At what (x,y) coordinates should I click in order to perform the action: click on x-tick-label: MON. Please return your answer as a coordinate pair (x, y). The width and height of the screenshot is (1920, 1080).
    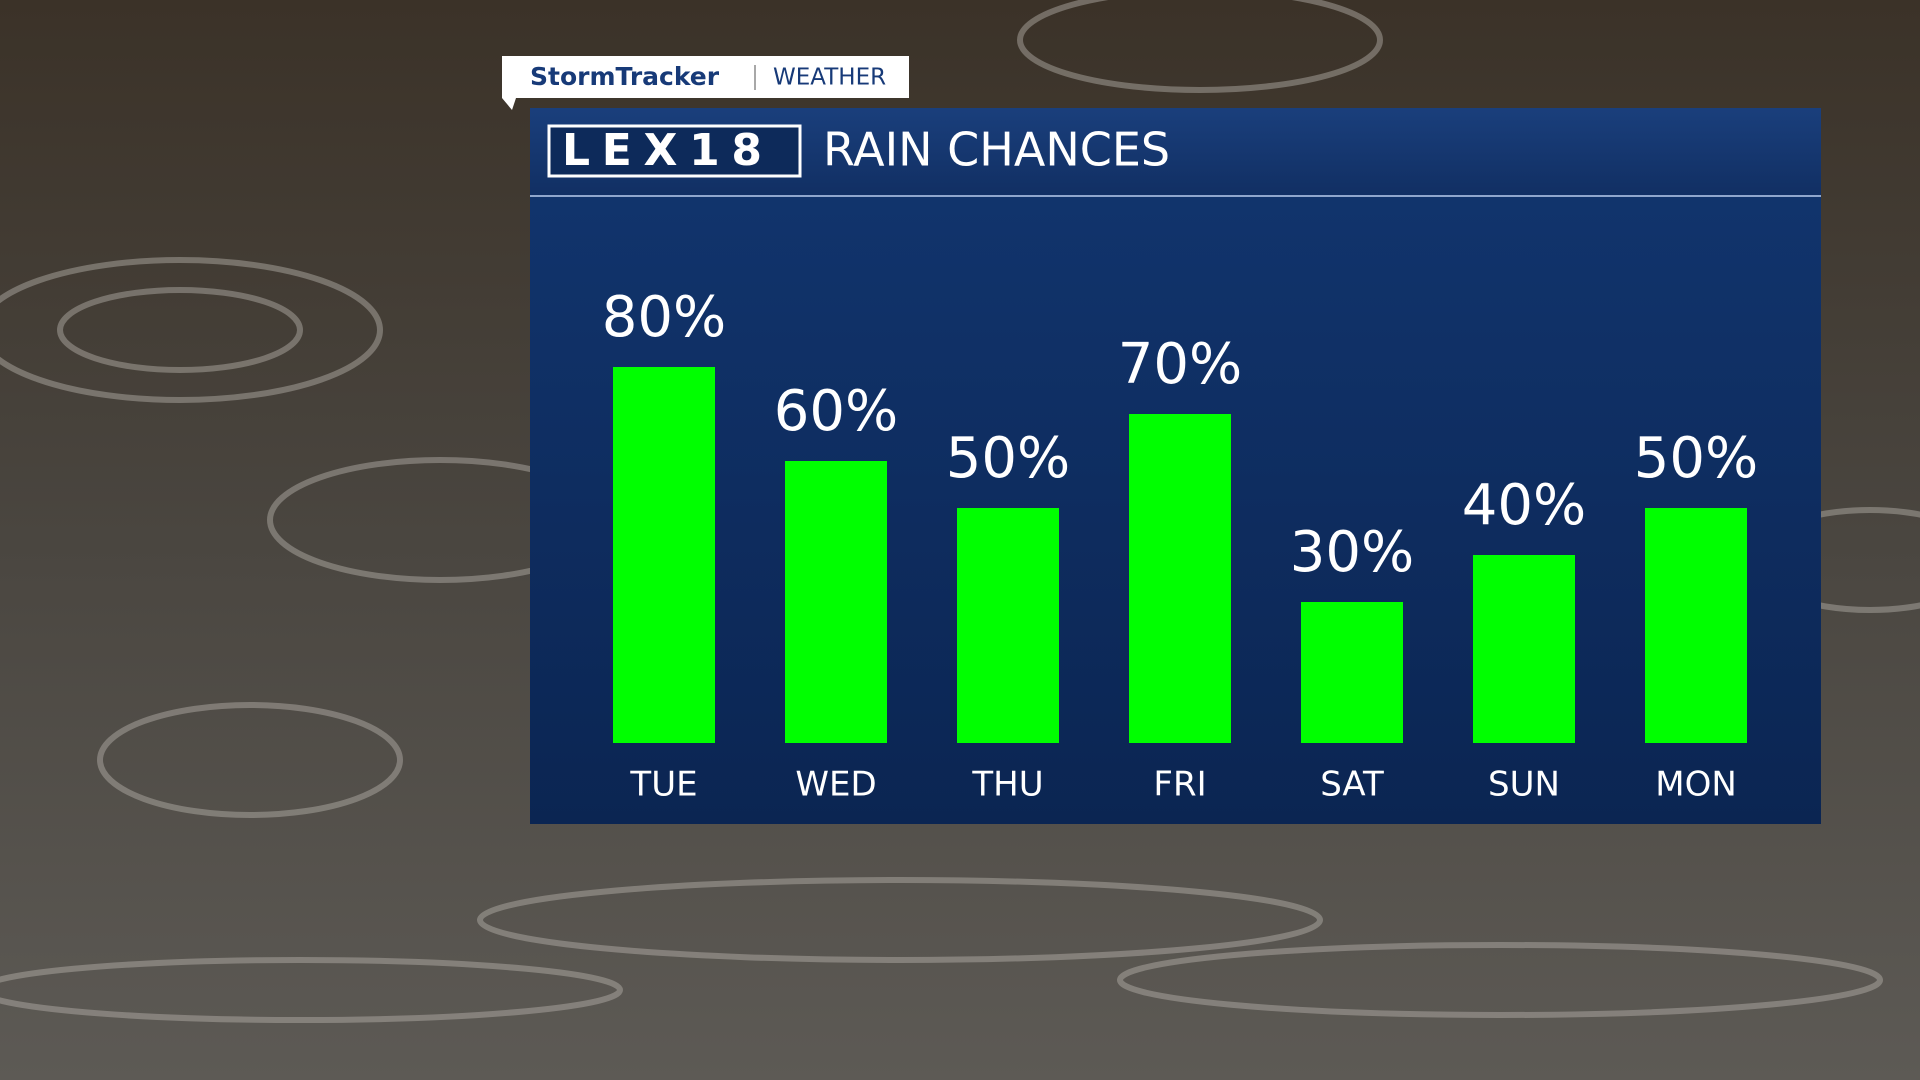
    Looking at the image, I should click on (1696, 785).